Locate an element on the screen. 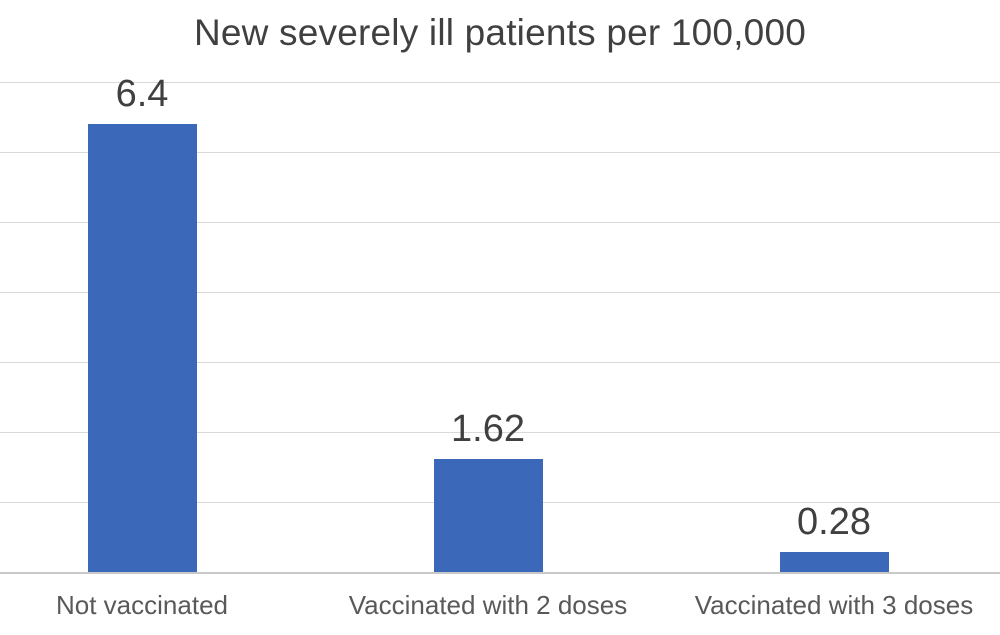  category-label: Vaccinated with 2 doses is located at coordinates (488, 605).